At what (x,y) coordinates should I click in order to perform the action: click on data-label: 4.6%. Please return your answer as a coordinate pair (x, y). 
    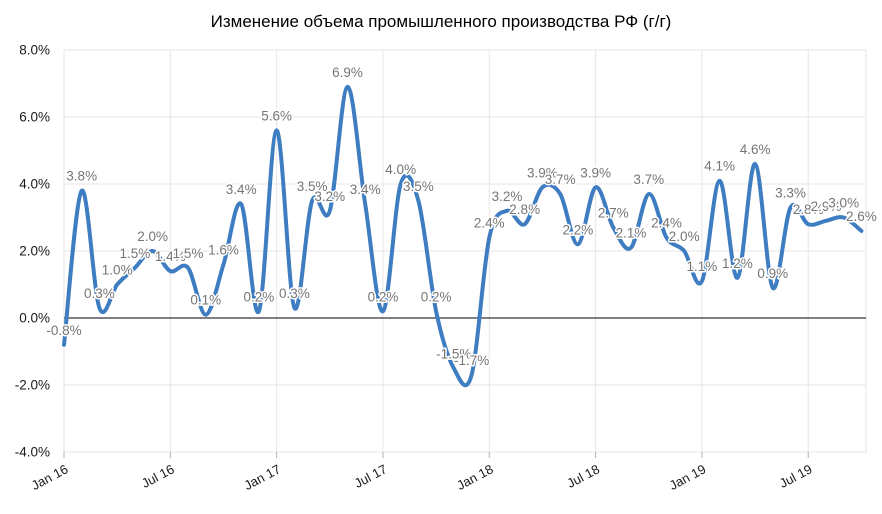
    Looking at the image, I should click on (755, 149).